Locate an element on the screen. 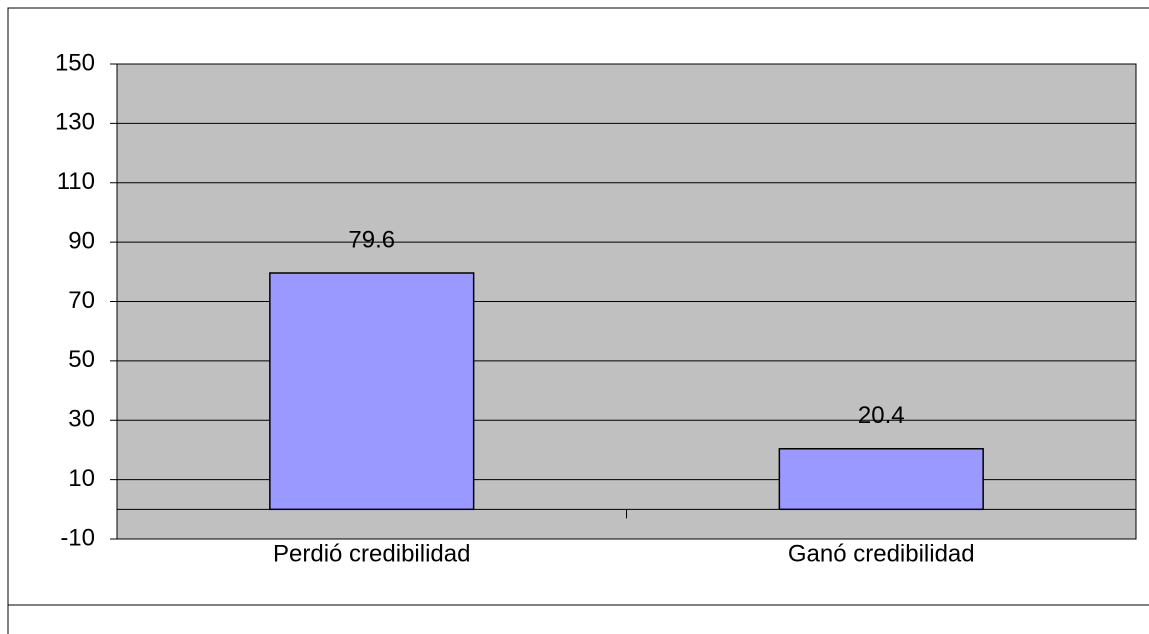  data-label: 20.4 is located at coordinates (881, 415).